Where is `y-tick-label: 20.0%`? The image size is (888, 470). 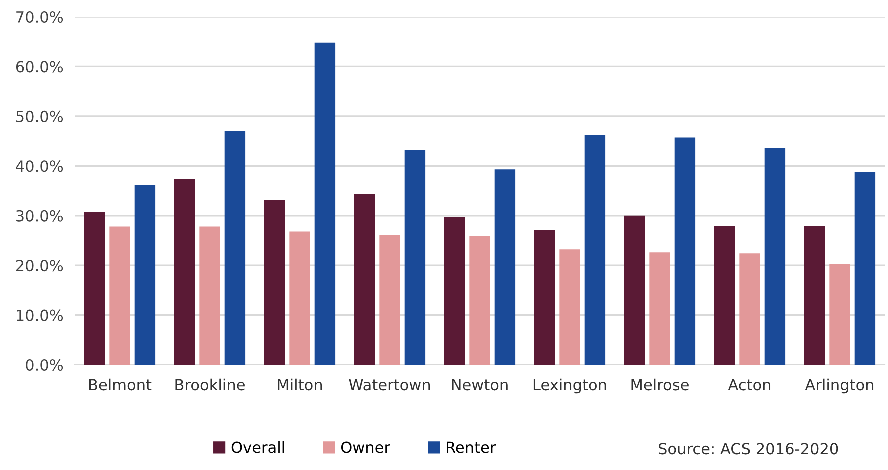
y-tick-label: 20.0% is located at coordinates (40, 266).